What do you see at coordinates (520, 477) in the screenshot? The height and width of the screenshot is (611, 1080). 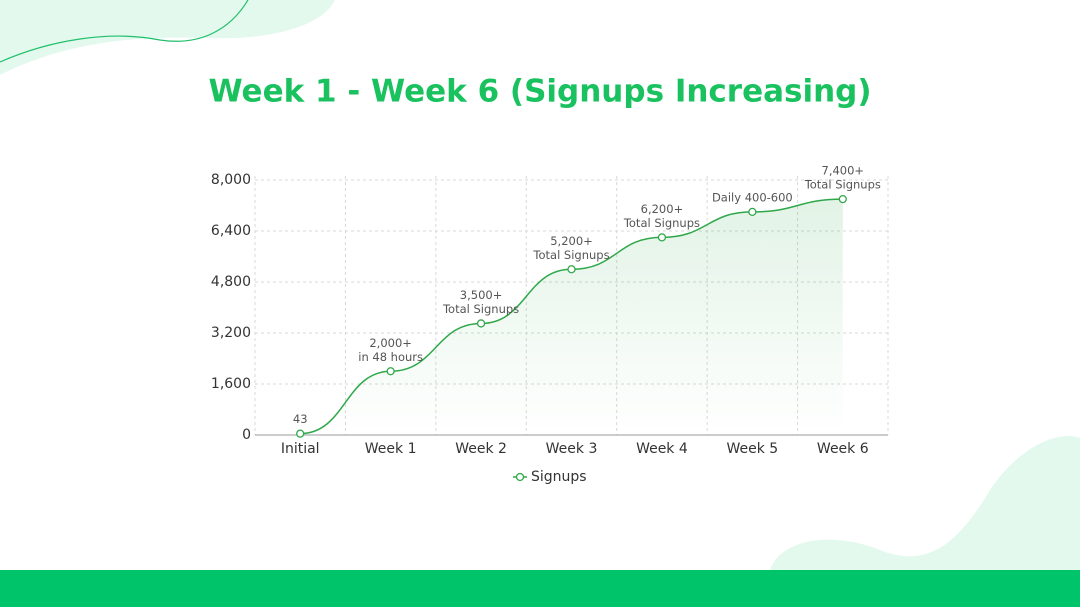 I see `legend-swatch` at bounding box center [520, 477].